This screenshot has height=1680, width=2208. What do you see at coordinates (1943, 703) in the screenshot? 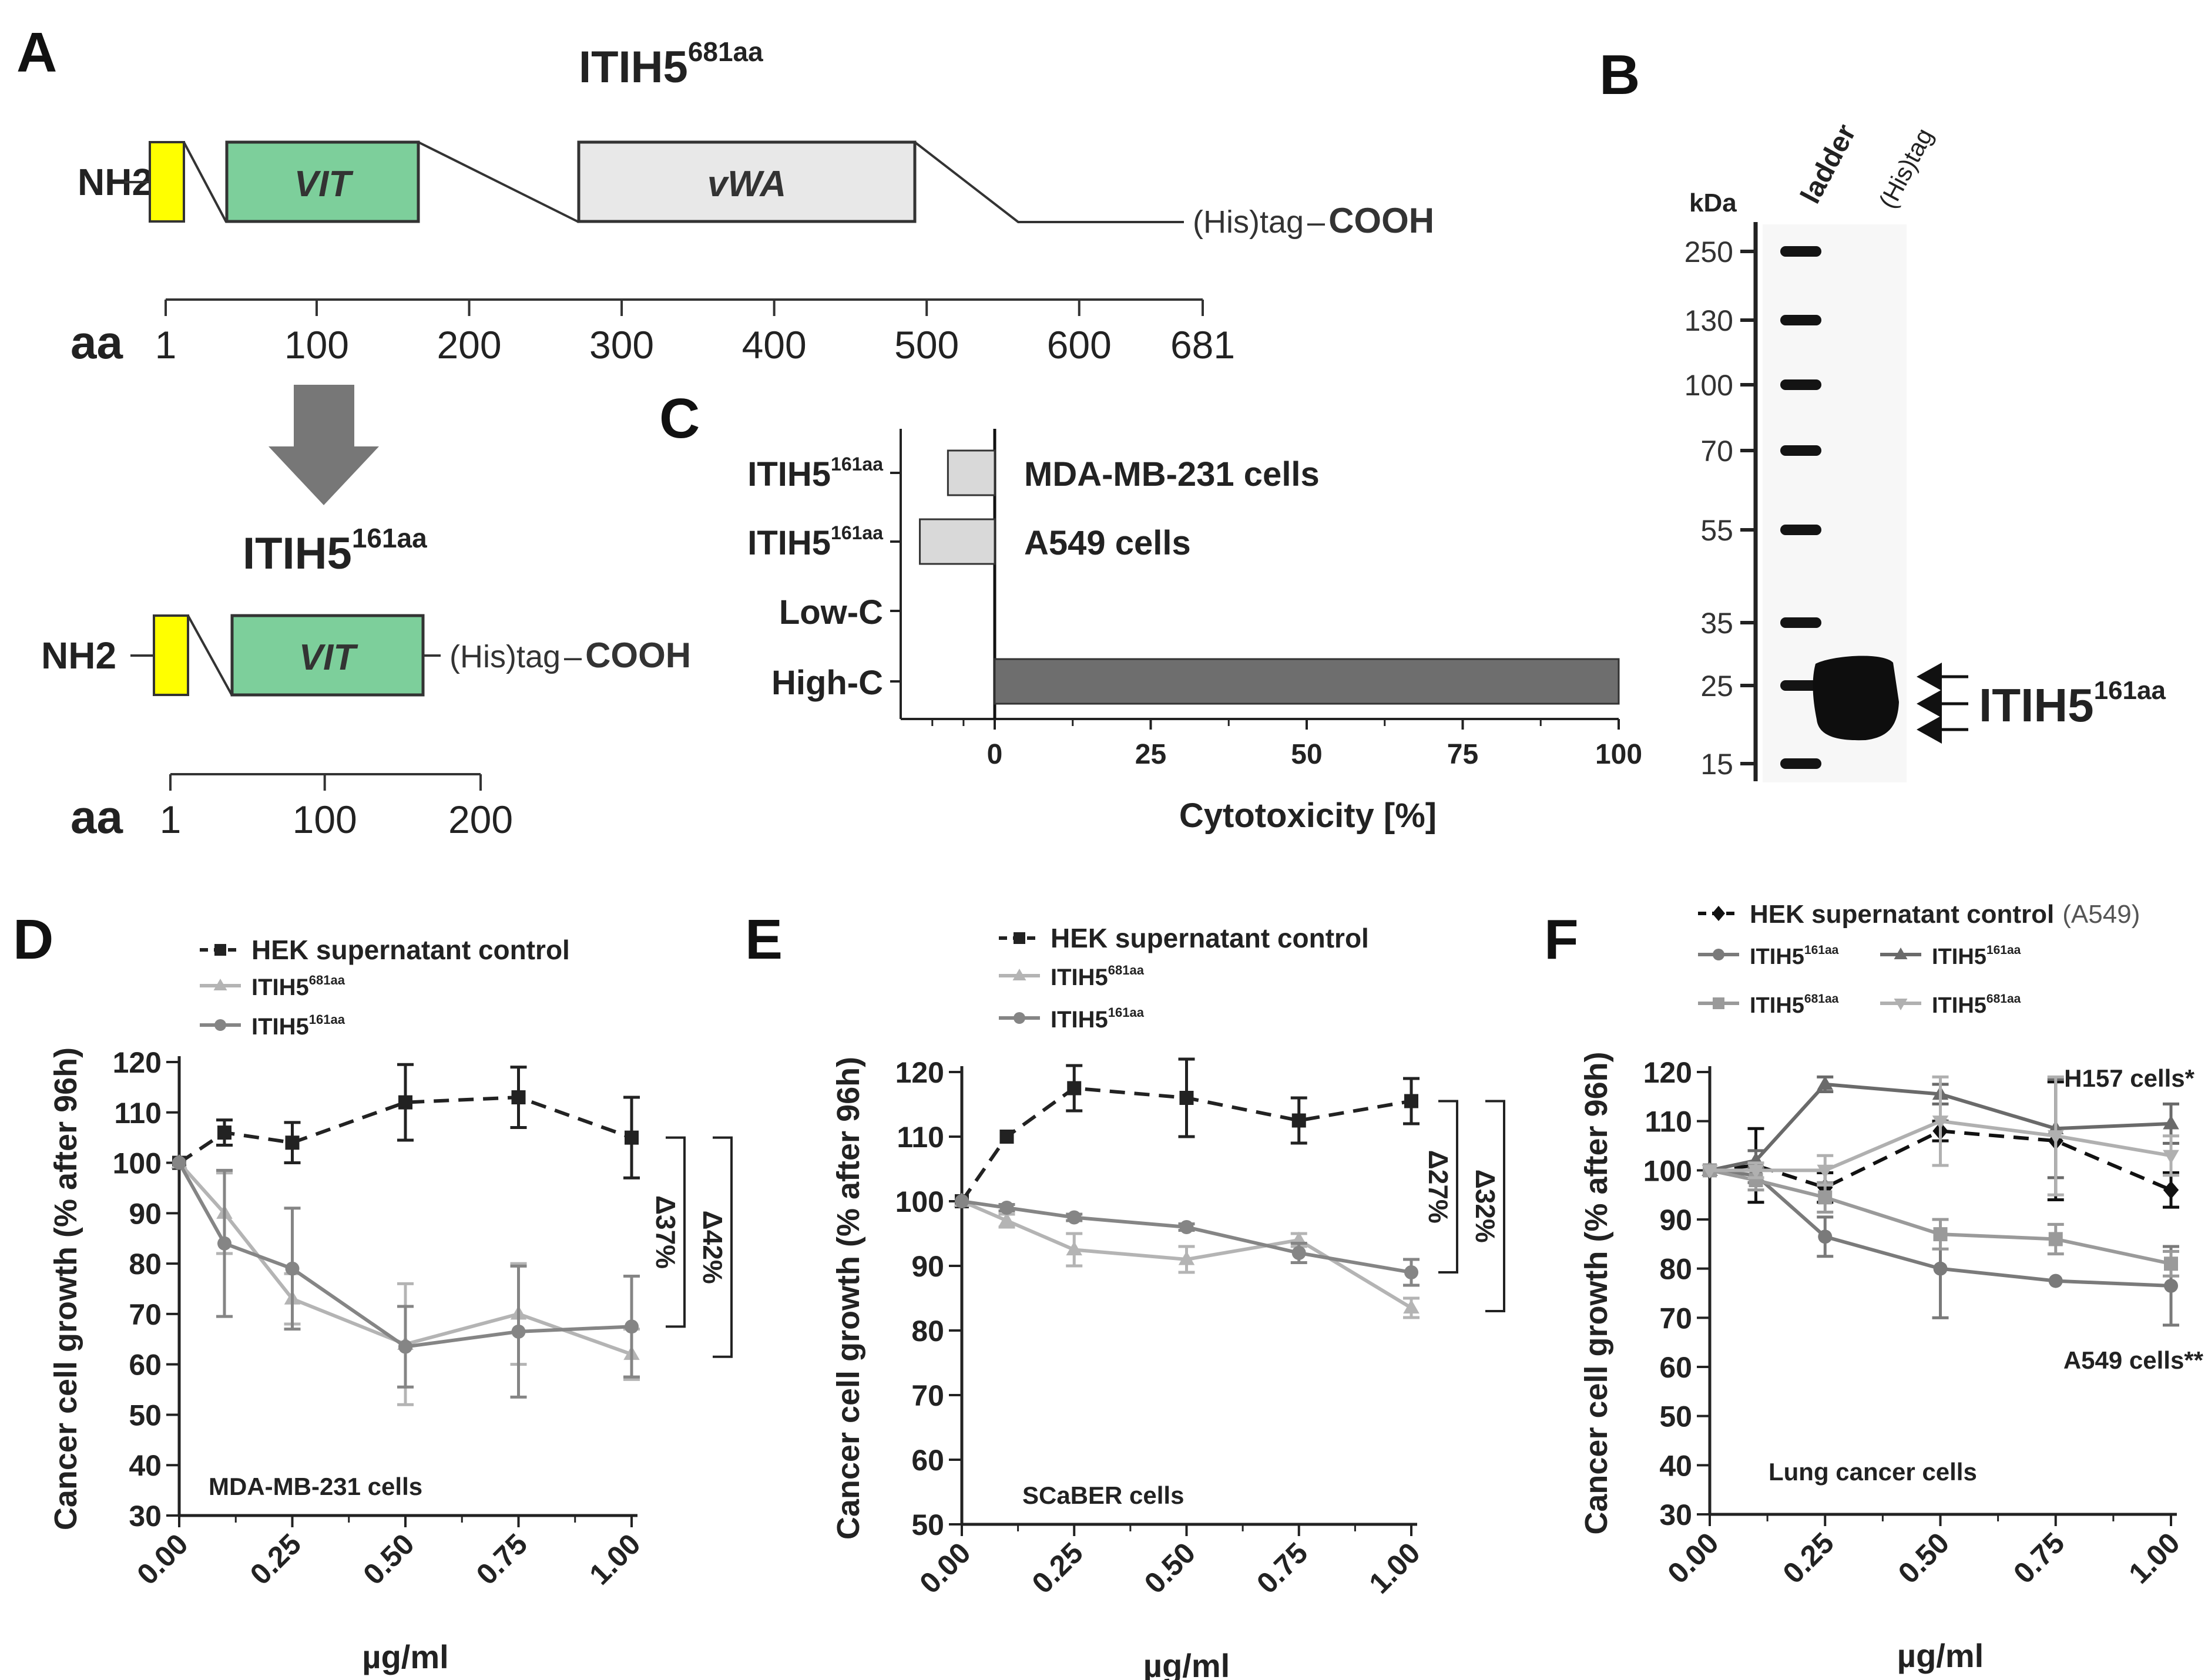
I see `band-arrows` at bounding box center [1943, 703].